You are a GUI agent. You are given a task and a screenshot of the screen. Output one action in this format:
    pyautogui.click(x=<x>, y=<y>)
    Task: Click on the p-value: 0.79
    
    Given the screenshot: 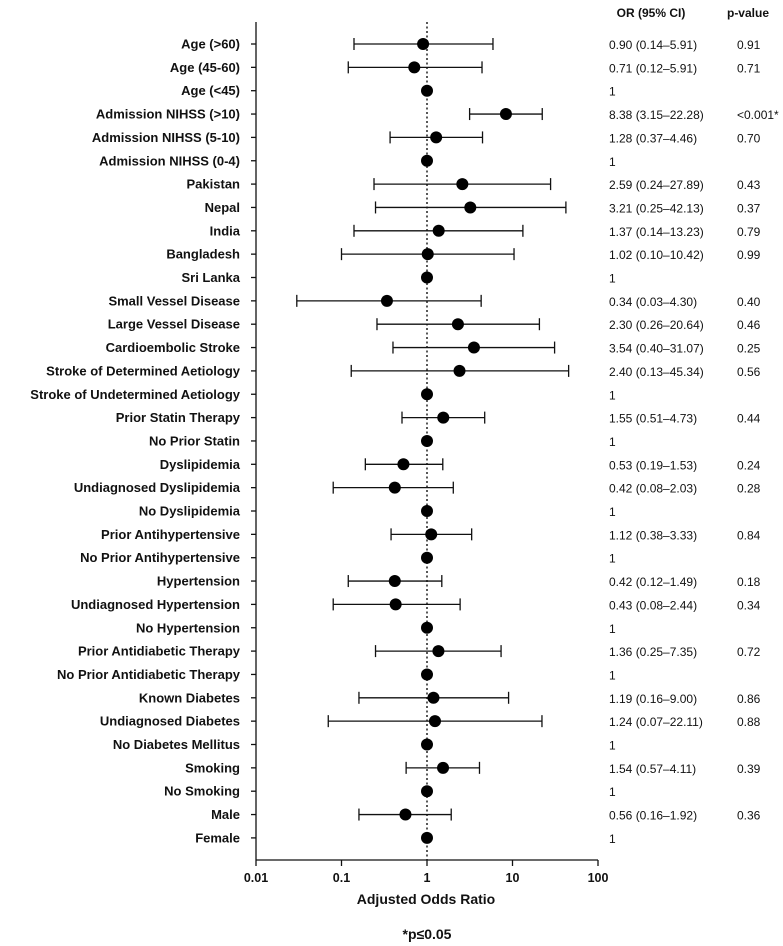 What is the action you would take?
    pyautogui.click(x=749, y=232)
    